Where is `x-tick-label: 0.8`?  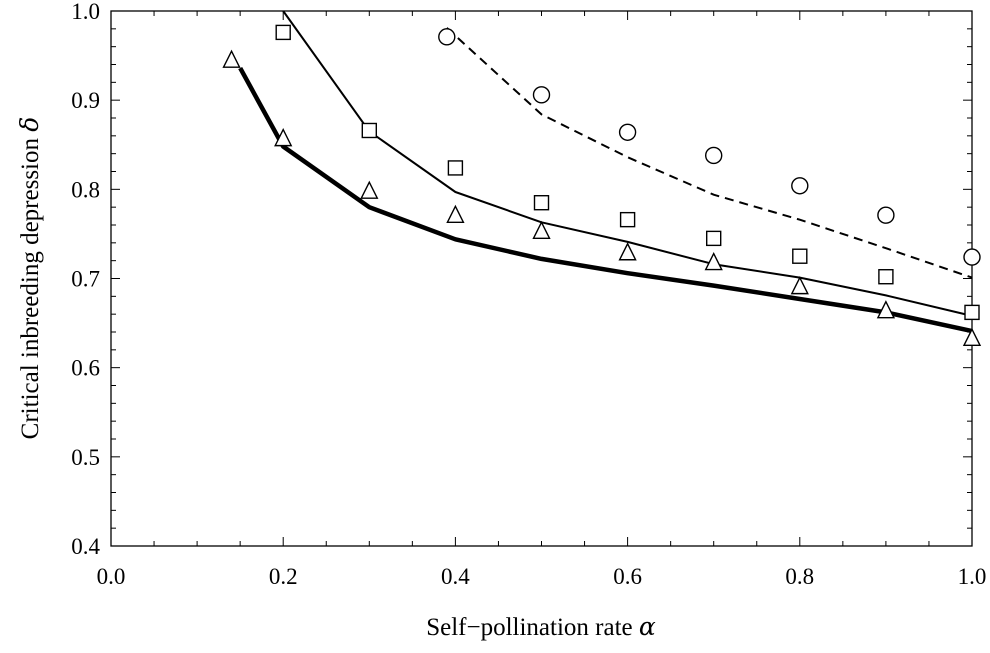 x-tick-label: 0.8 is located at coordinates (799, 576).